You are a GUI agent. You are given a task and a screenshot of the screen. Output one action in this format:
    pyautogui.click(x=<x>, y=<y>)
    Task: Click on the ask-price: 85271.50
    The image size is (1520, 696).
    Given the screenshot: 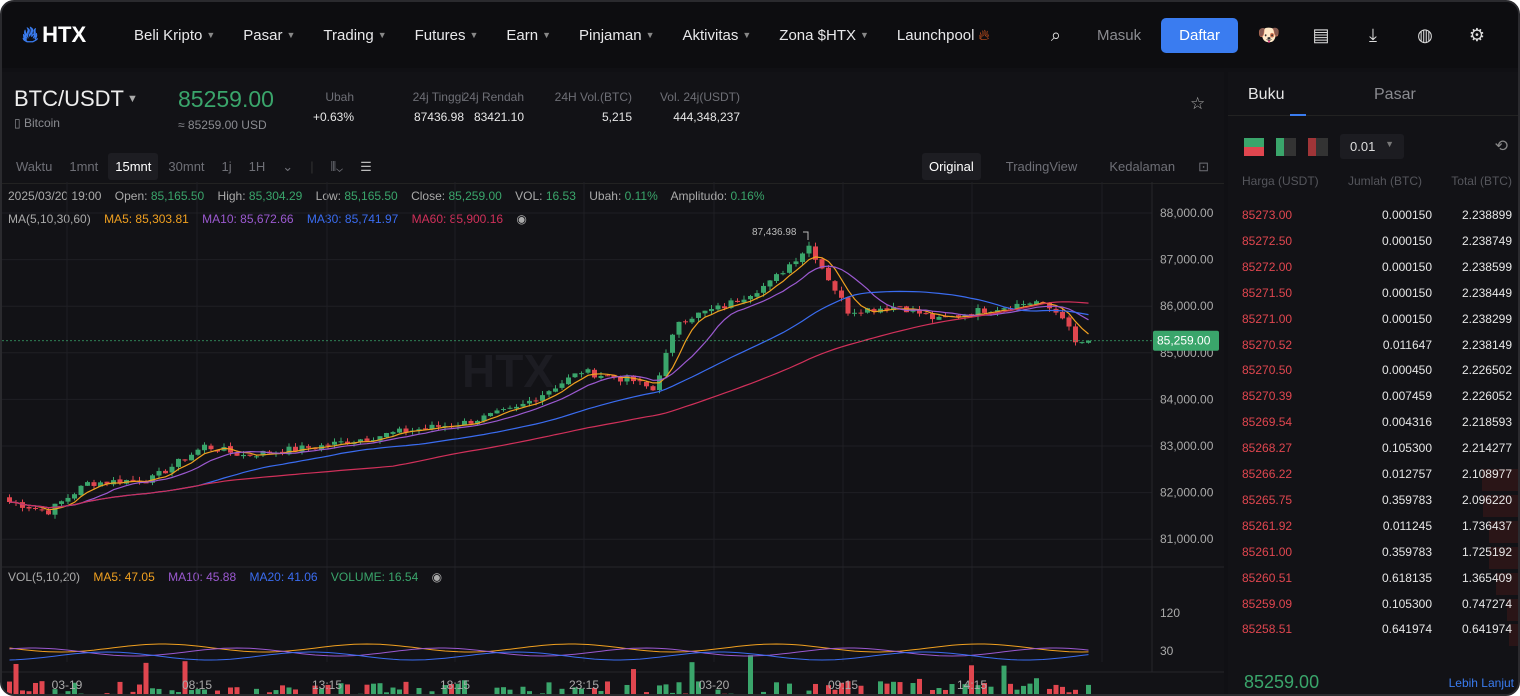 What is the action you would take?
    pyautogui.click(x=1267, y=292)
    